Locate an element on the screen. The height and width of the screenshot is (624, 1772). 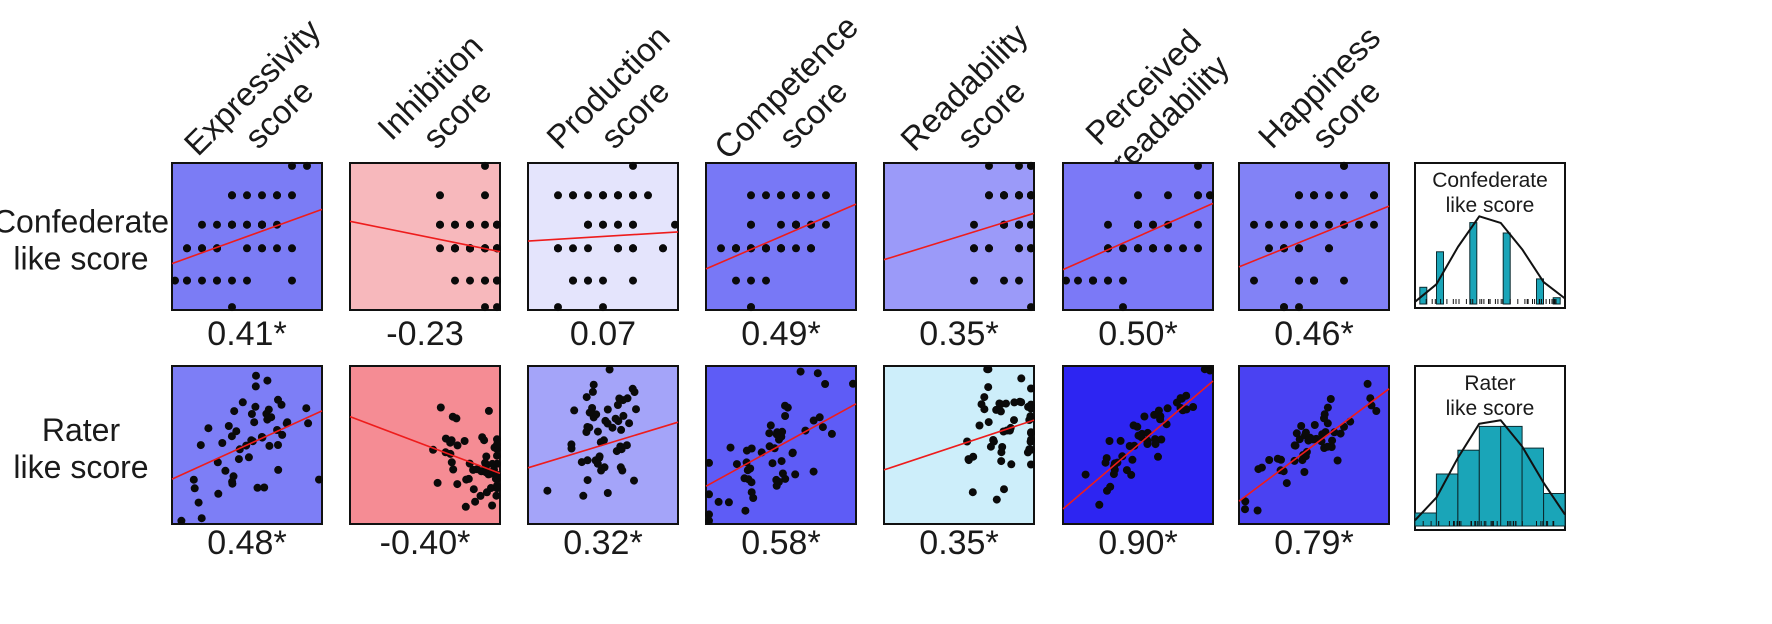
correlation-label: -0.40* is located at coordinates (425, 543).